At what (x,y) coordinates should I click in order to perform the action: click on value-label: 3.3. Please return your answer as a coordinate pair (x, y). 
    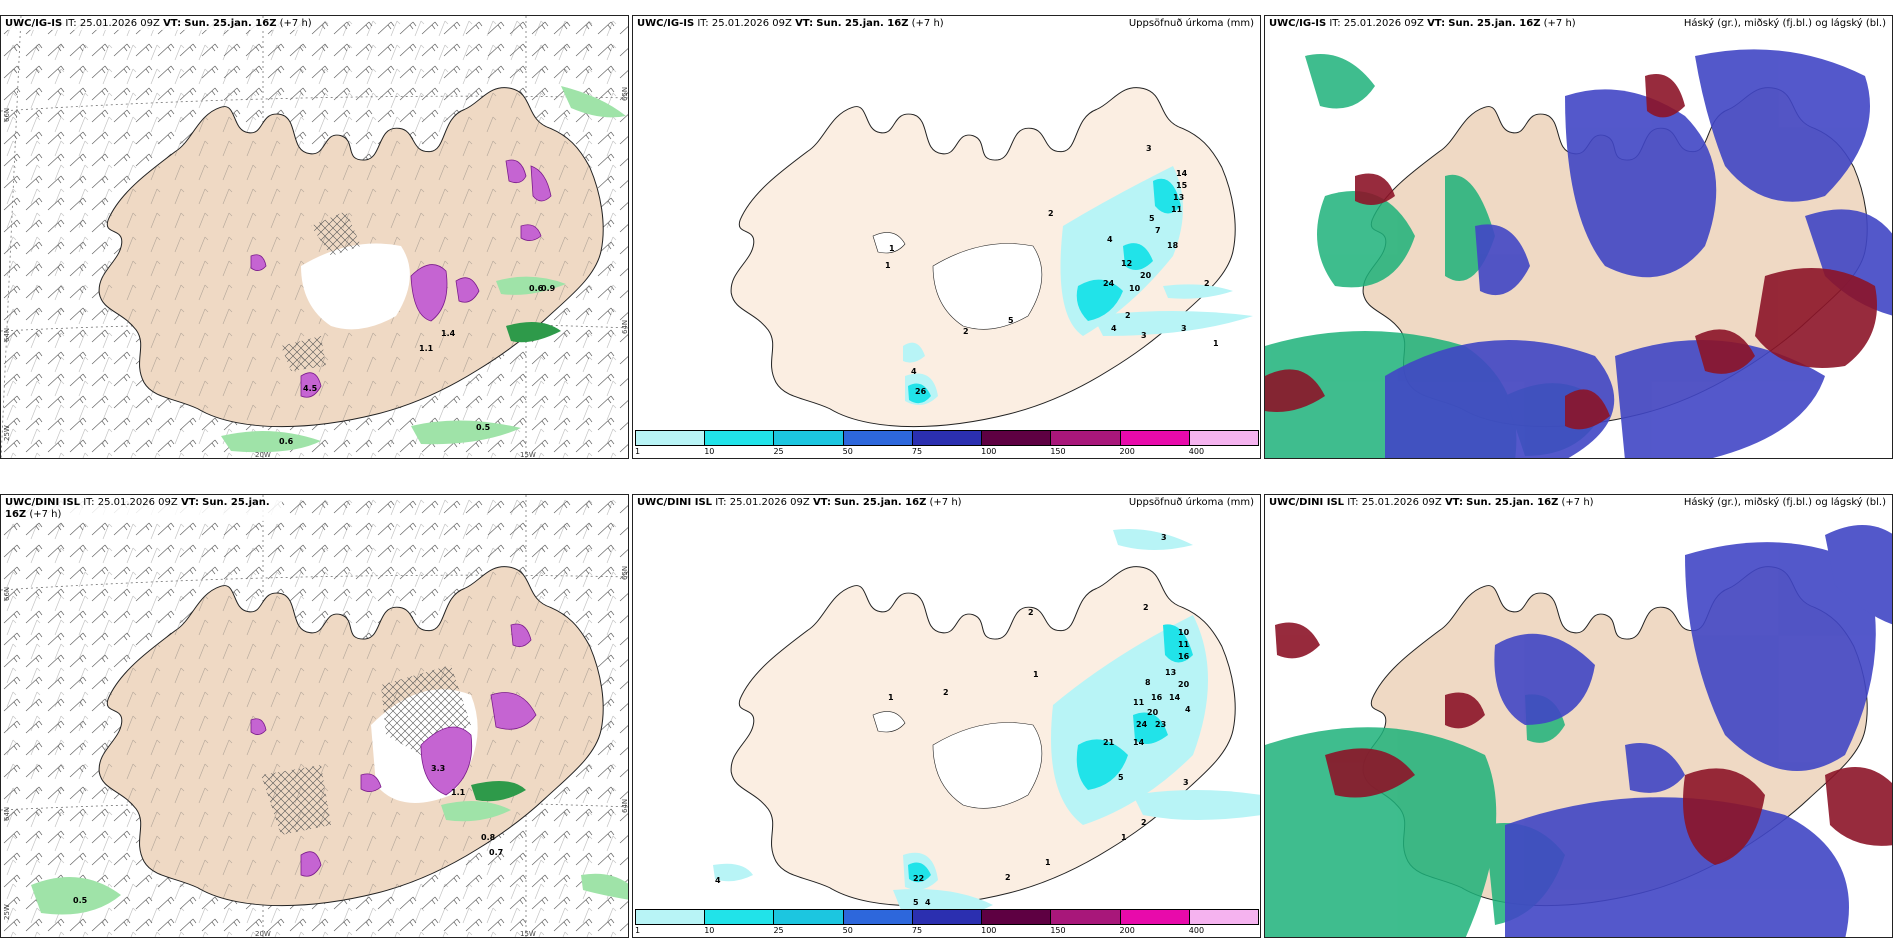
    Looking at the image, I should click on (438, 768).